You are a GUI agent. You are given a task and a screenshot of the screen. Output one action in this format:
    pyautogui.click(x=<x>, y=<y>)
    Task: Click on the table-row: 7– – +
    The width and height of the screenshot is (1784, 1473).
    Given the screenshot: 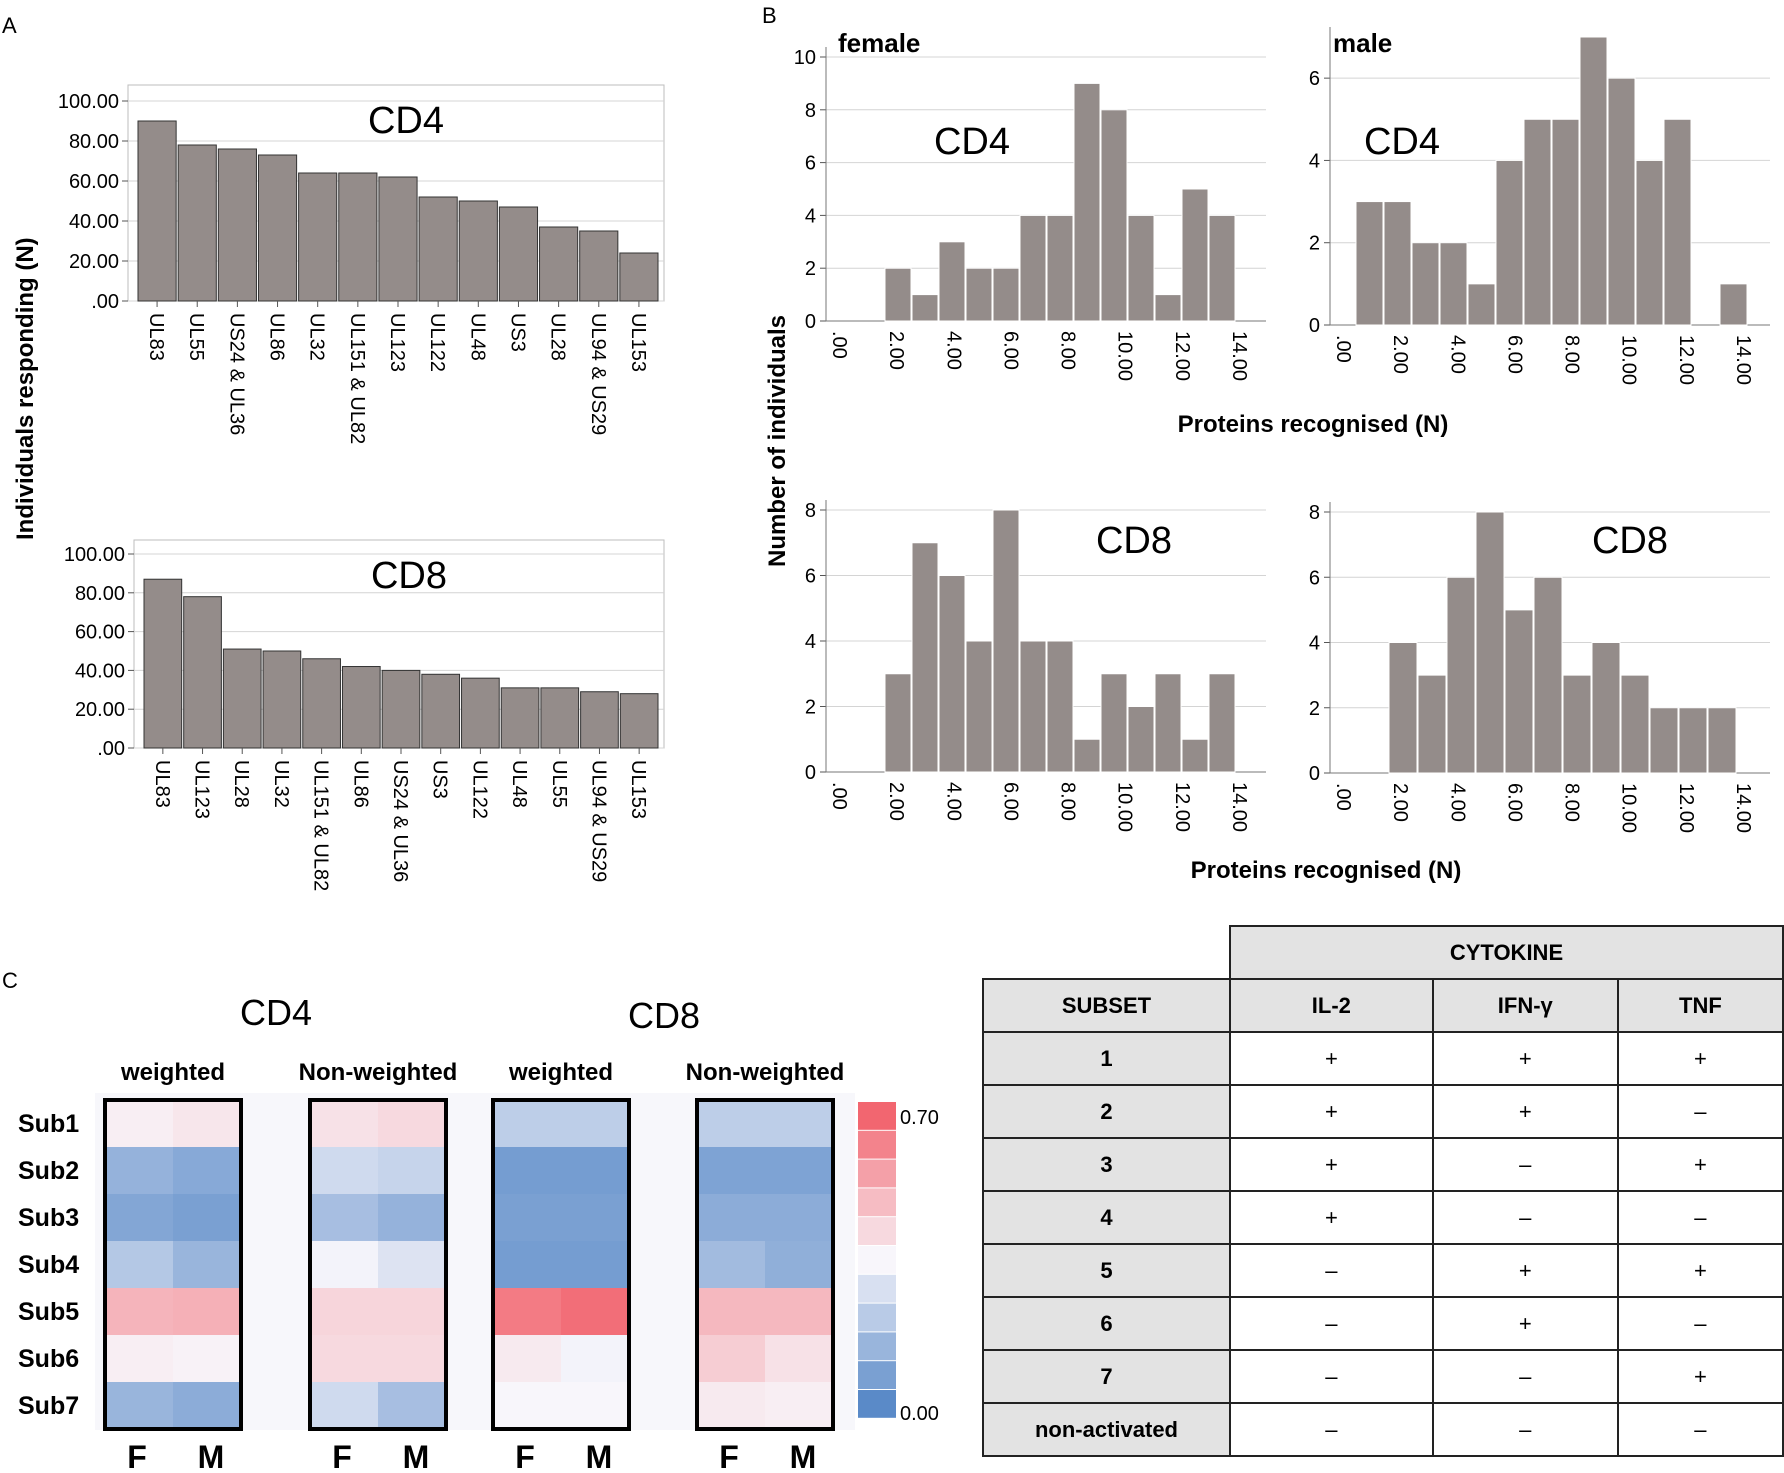 What is the action you would take?
    pyautogui.click(x=1383, y=1376)
    